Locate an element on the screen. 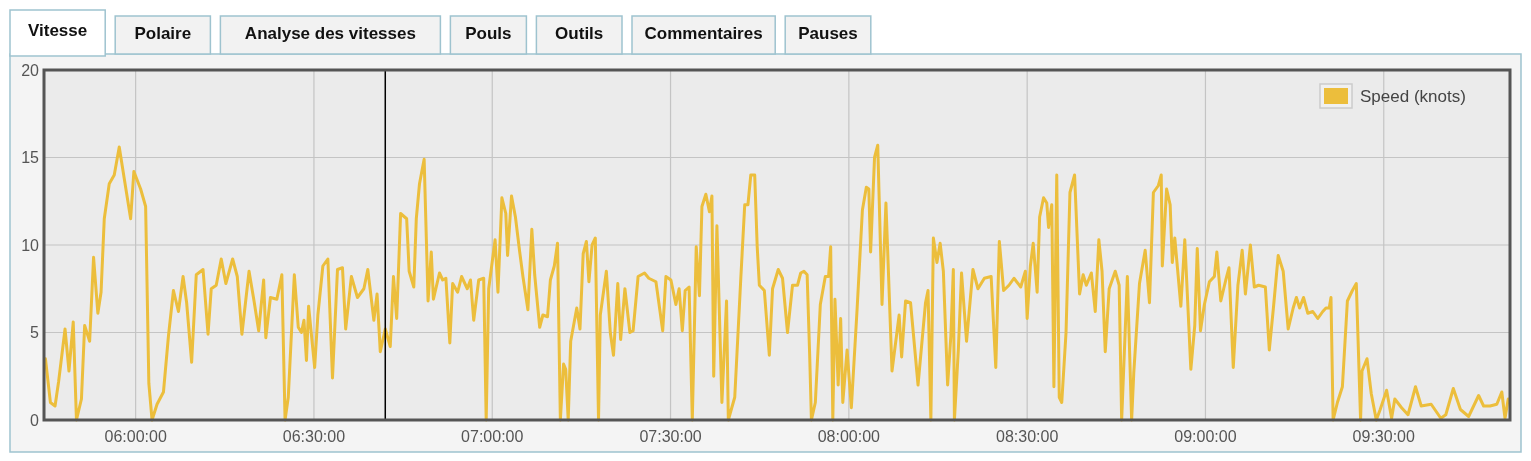 Image resolution: width=1531 pixels, height=461 pixels. text: Pauses is located at coordinates (828, 33).